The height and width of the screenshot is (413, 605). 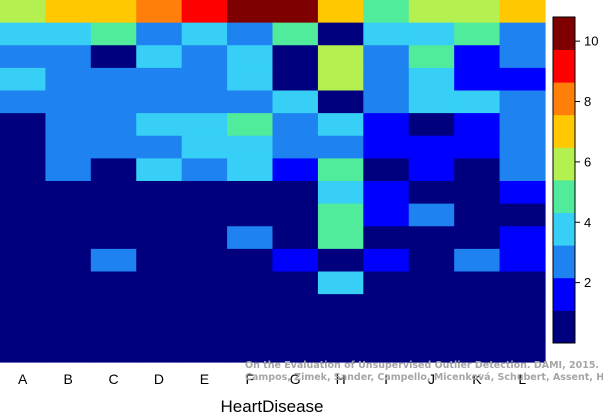 What do you see at coordinates (386, 379) in the screenshot?
I see `x-tick-label: I` at bounding box center [386, 379].